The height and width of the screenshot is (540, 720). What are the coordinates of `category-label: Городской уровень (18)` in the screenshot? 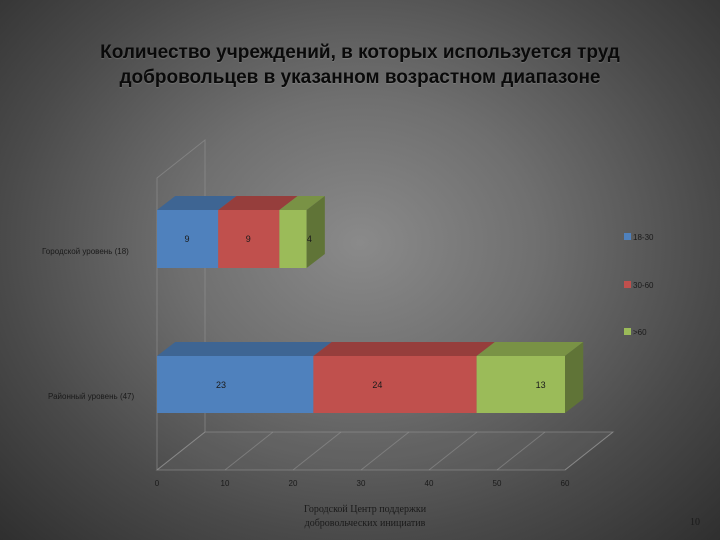 It's located at (85, 251).